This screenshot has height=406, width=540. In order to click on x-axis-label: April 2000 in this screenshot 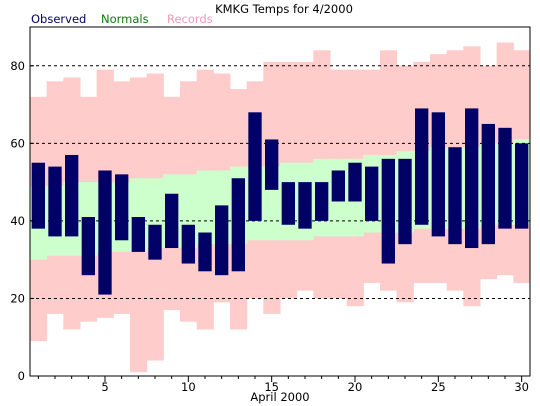, I will do `click(279, 397)`.